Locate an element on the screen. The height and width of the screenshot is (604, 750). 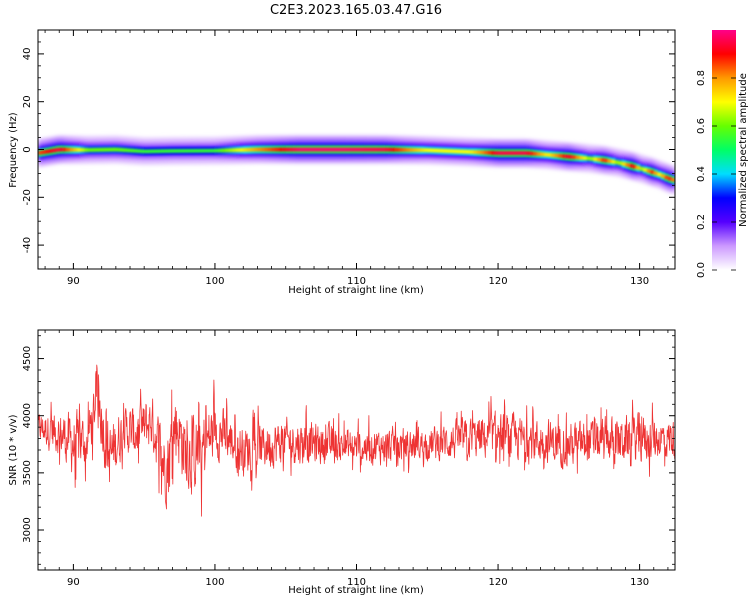
snr-y-tick-label: 3000 is located at coordinates (27, 529).